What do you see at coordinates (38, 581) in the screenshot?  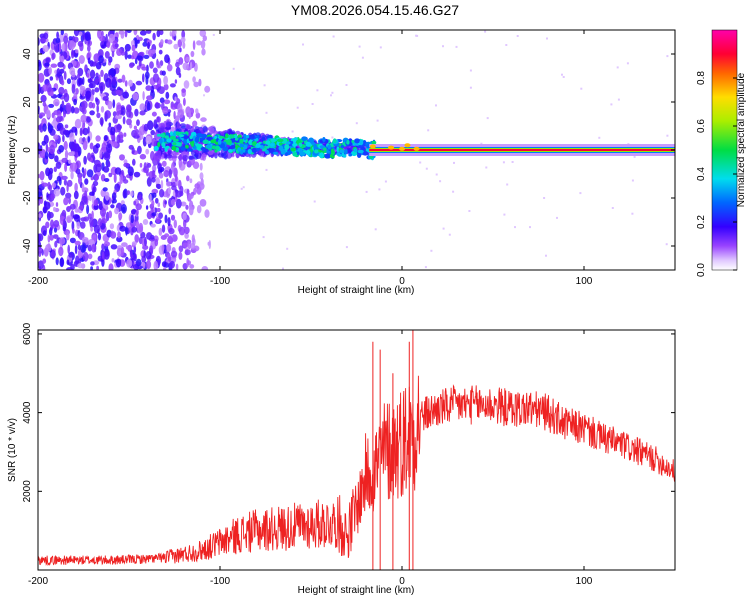 I see `x-tick-label: -200` at bounding box center [38, 581].